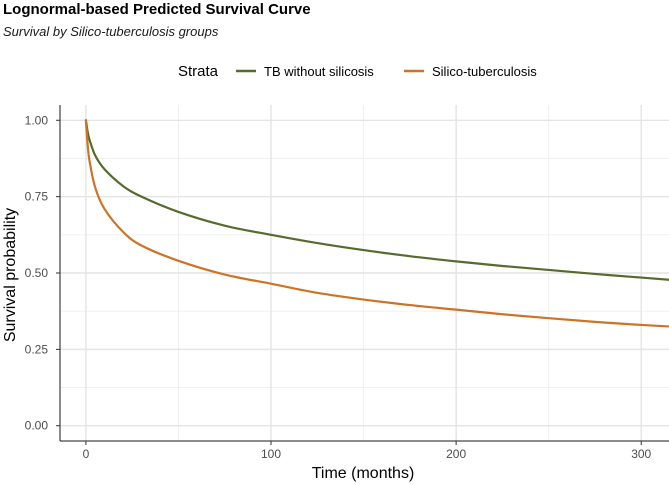  What do you see at coordinates (198, 71) in the screenshot?
I see `legend-title: Strata` at bounding box center [198, 71].